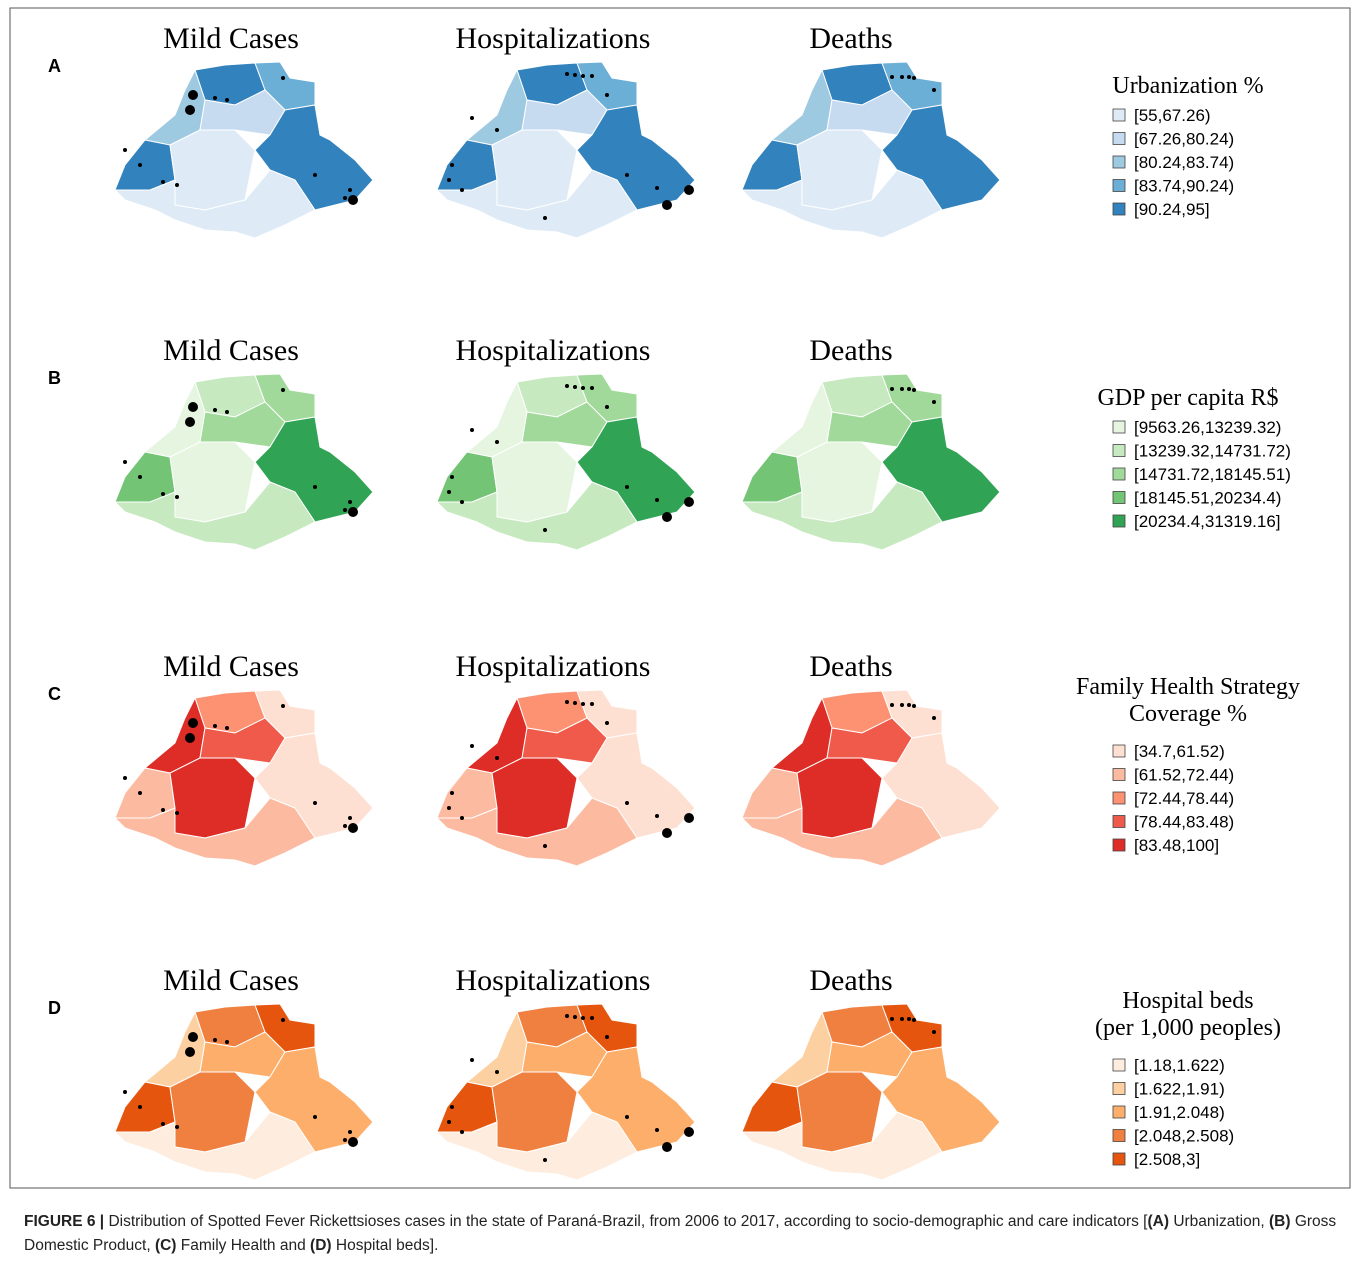 This screenshot has height=1265, width=1360. Describe the element at coordinates (1179, 1112) in the screenshot. I see `legend-label: [1.91,2.048)` at that location.